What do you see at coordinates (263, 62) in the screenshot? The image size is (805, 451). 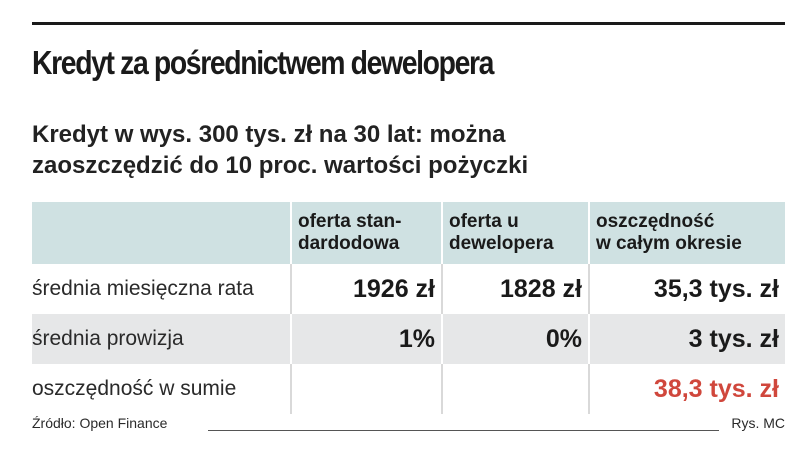 I see `infographic-title: Kredyt za pośrednictwem dewelopera` at bounding box center [263, 62].